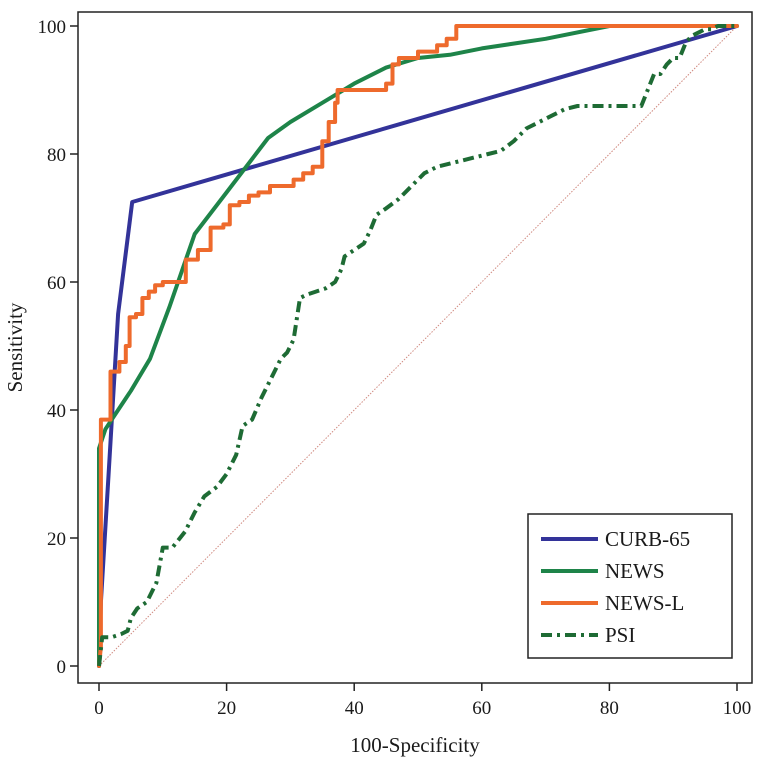 Image resolution: width=764 pixels, height=764 pixels. What do you see at coordinates (620, 635) in the screenshot?
I see `legend-label: PSI` at bounding box center [620, 635].